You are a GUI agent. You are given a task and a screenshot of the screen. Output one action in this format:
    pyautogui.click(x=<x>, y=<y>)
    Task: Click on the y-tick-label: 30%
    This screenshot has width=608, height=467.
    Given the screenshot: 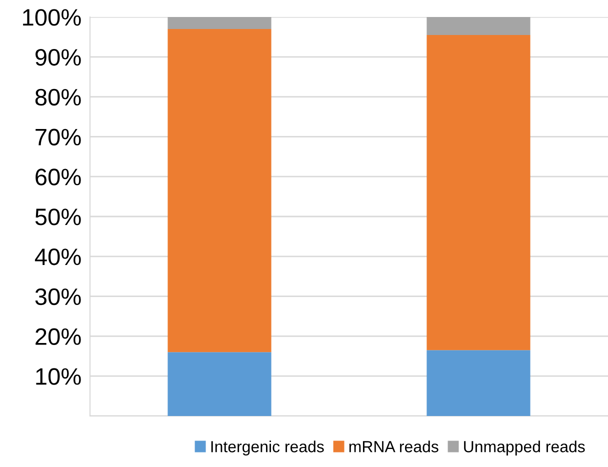 What is the action you would take?
    pyautogui.click(x=58, y=297)
    